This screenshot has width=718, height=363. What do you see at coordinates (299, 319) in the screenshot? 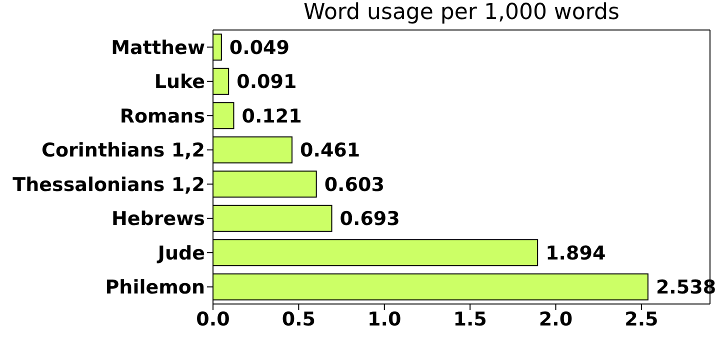
I see `x-tick-label: 0.5` at bounding box center [299, 319].